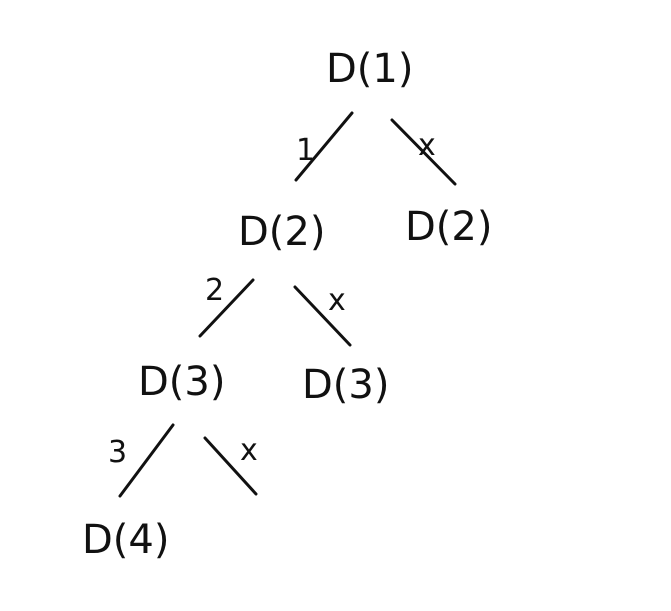  I want to click on edge-d2-to-d3-right, so click(322, 316).